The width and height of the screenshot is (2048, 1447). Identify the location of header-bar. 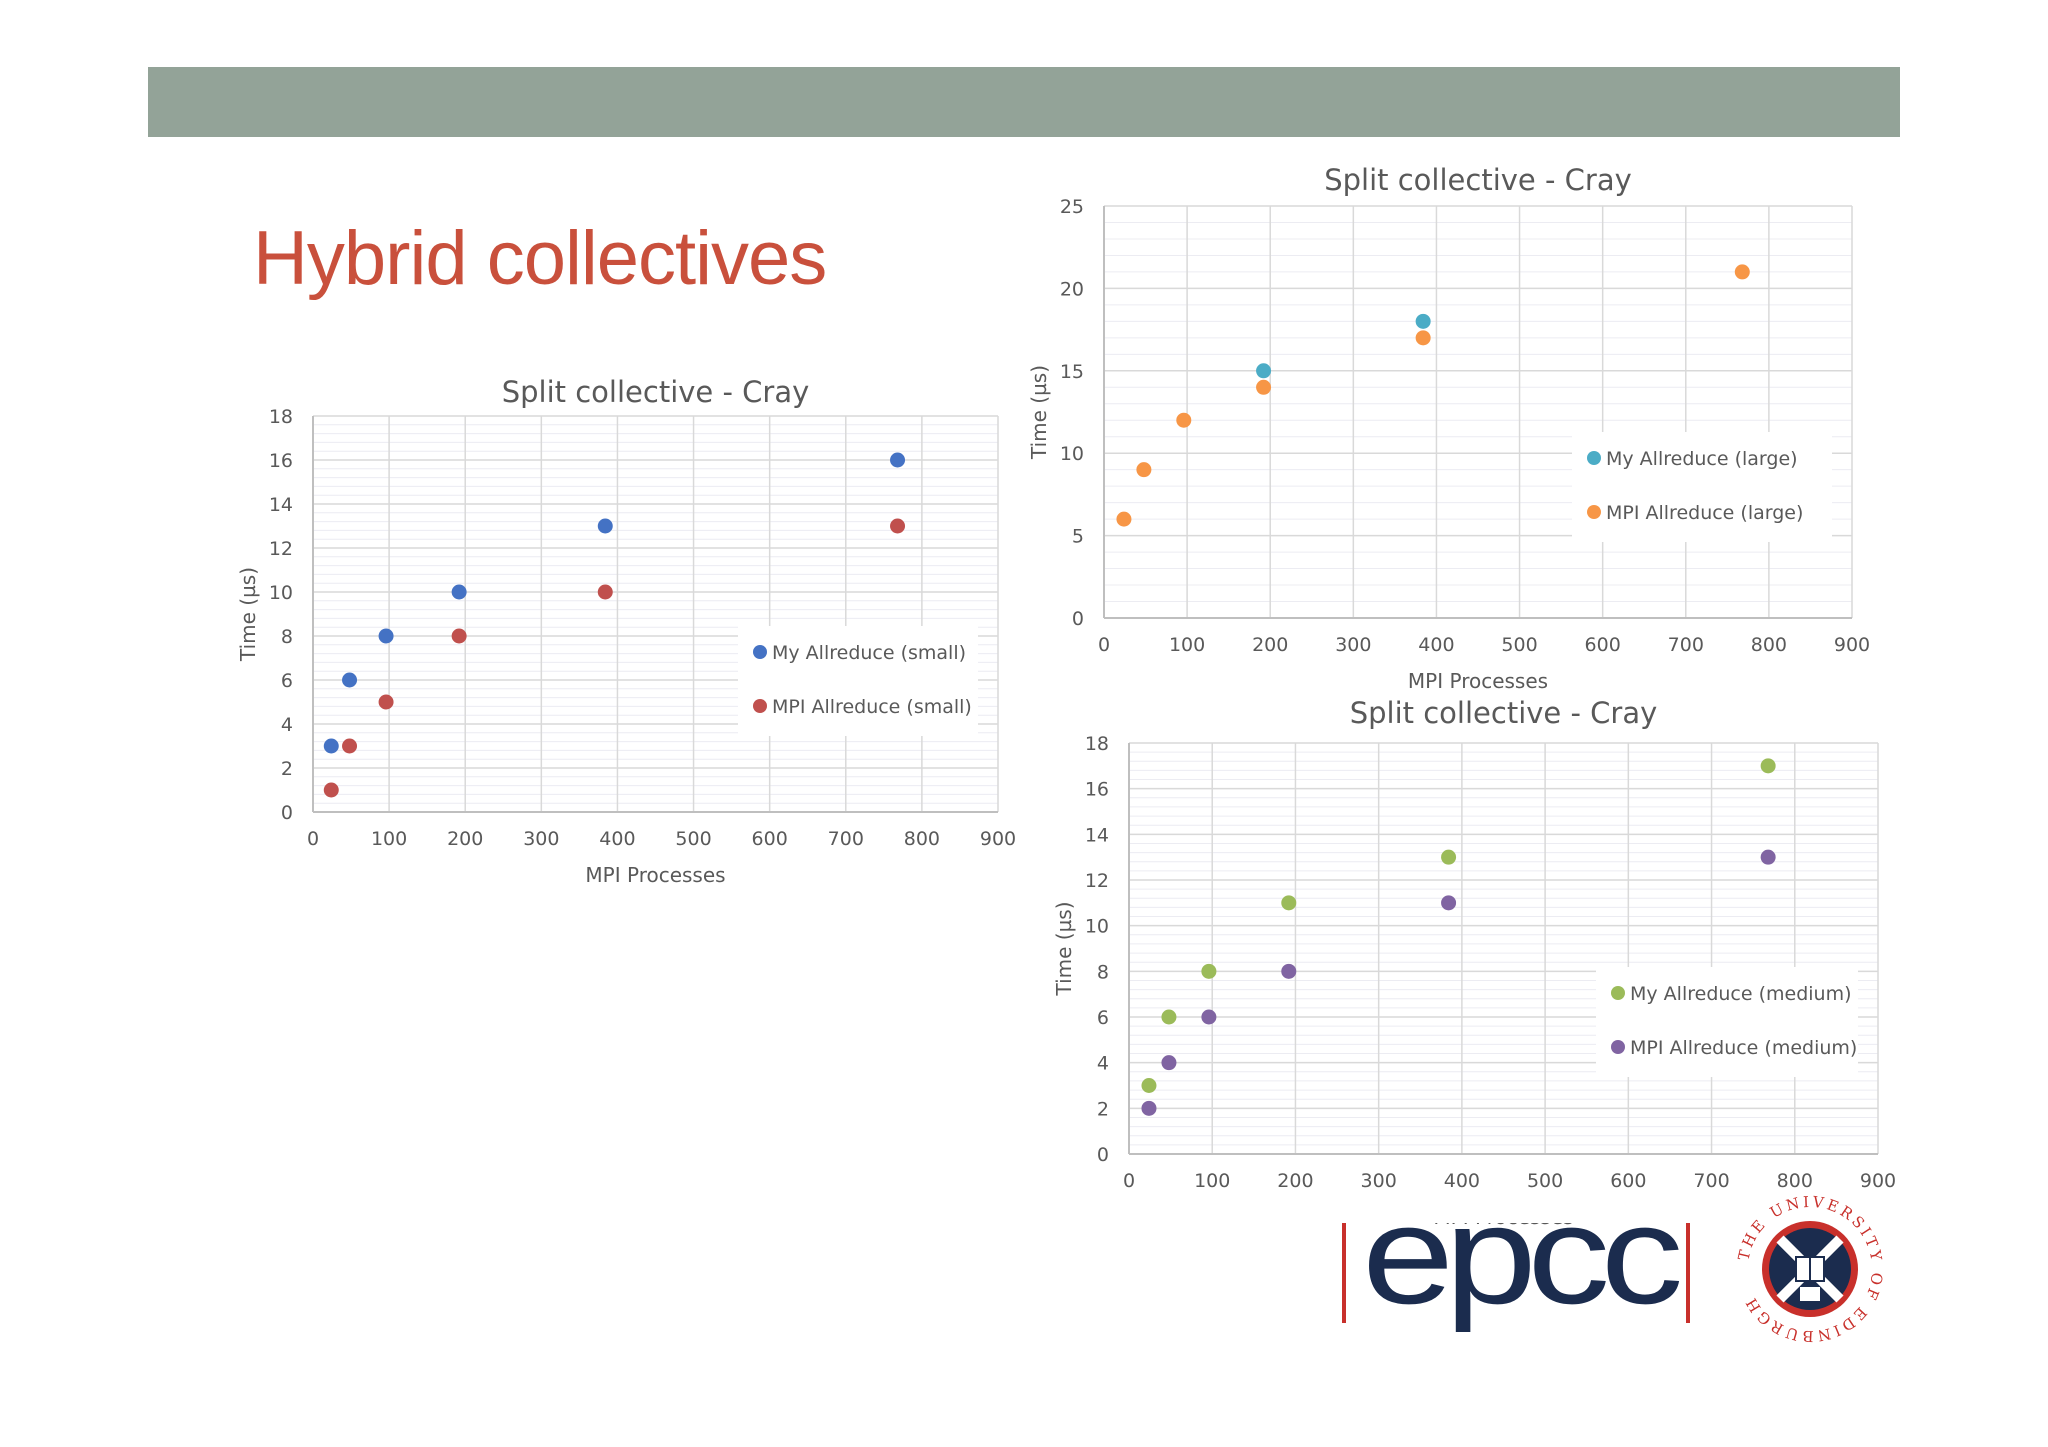
(1024, 102).